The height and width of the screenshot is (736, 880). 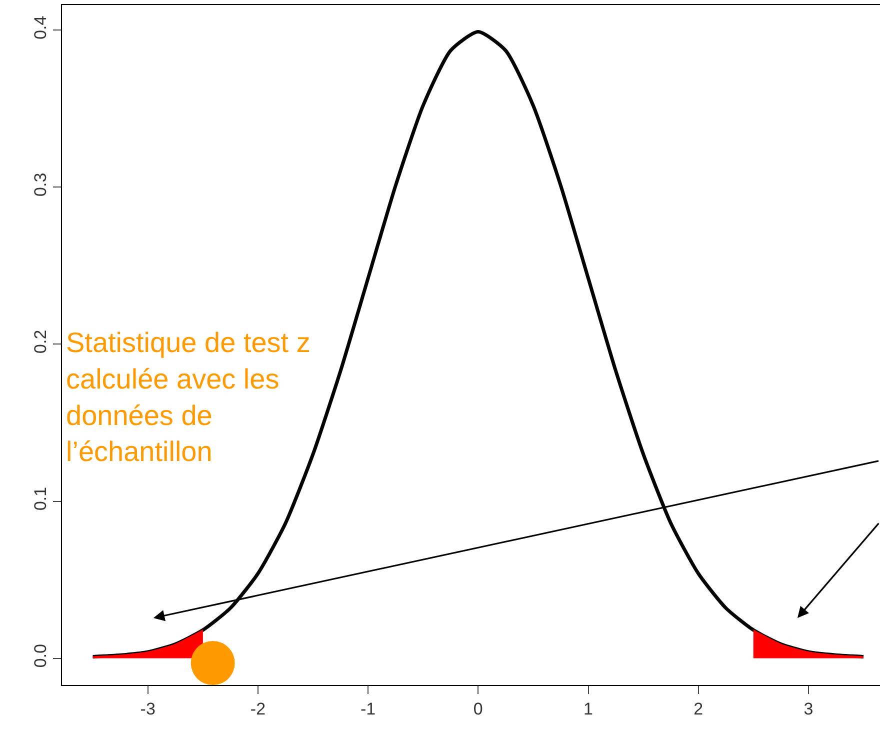 What do you see at coordinates (40, 184) in the screenshot?
I see `y-tick-label: 0.3` at bounding box center [40, 184].